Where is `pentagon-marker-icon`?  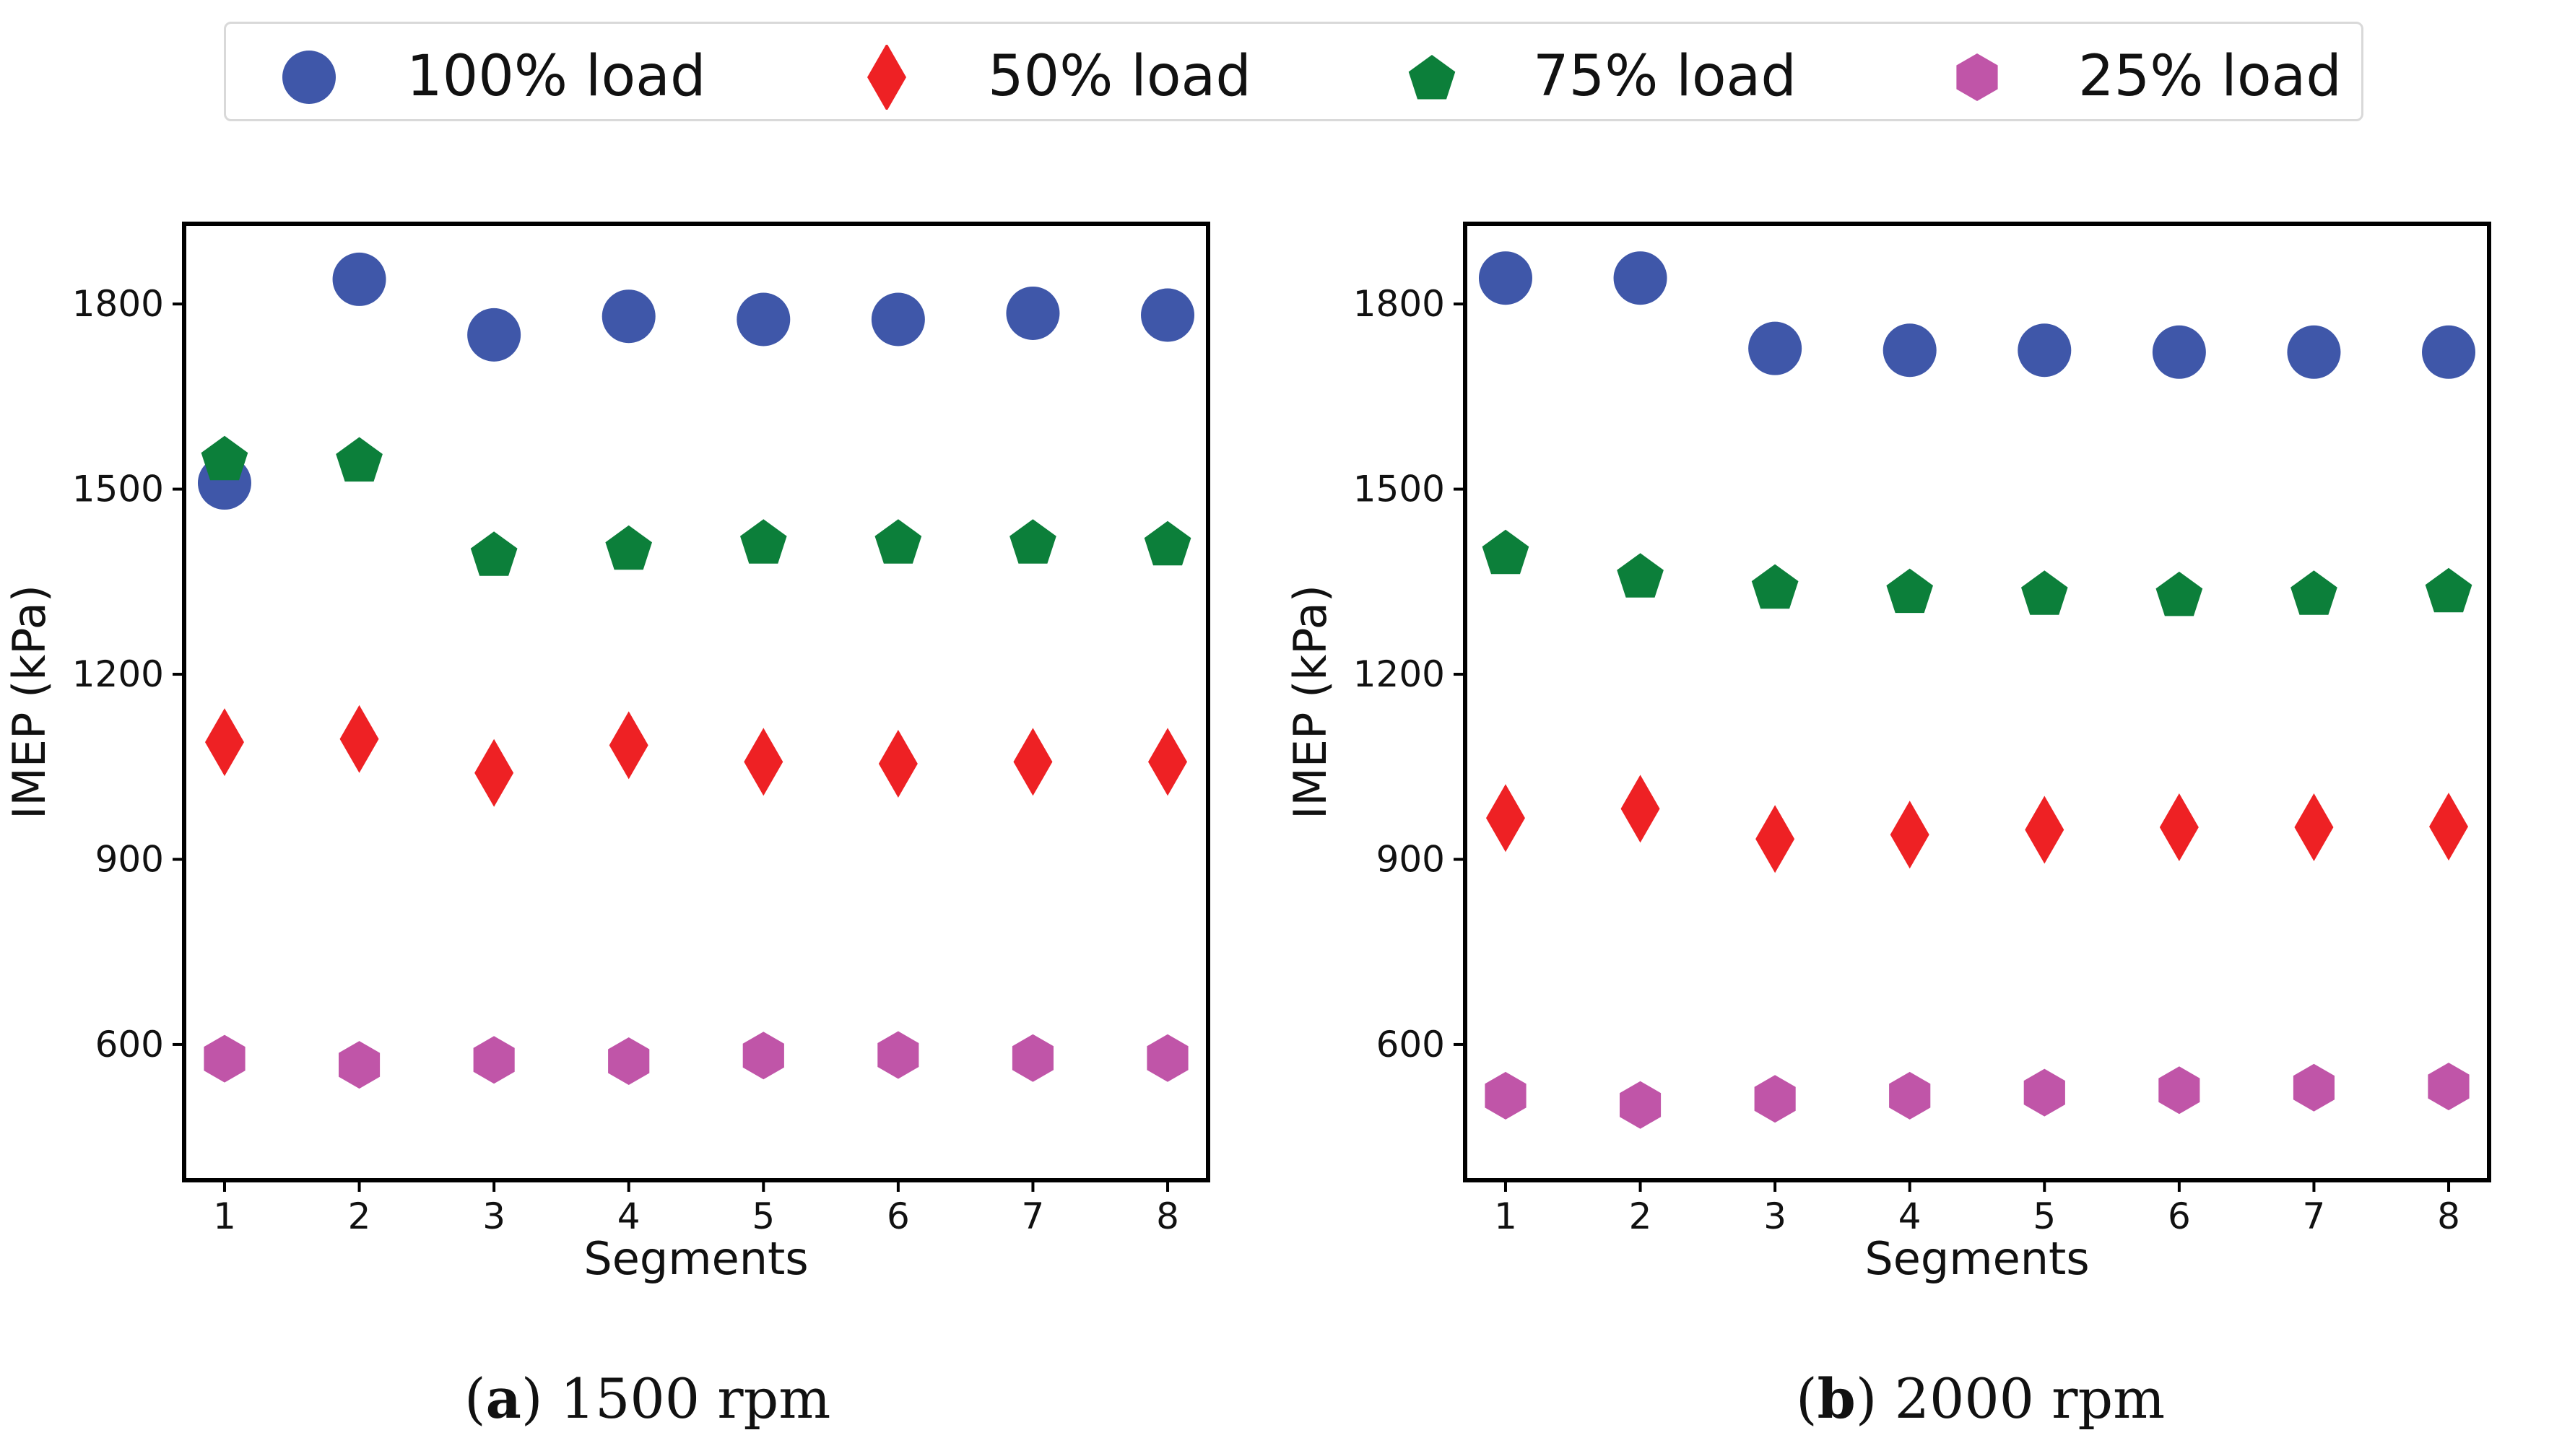 pentagon-marker-icon is located at coordinates (1432, 77).